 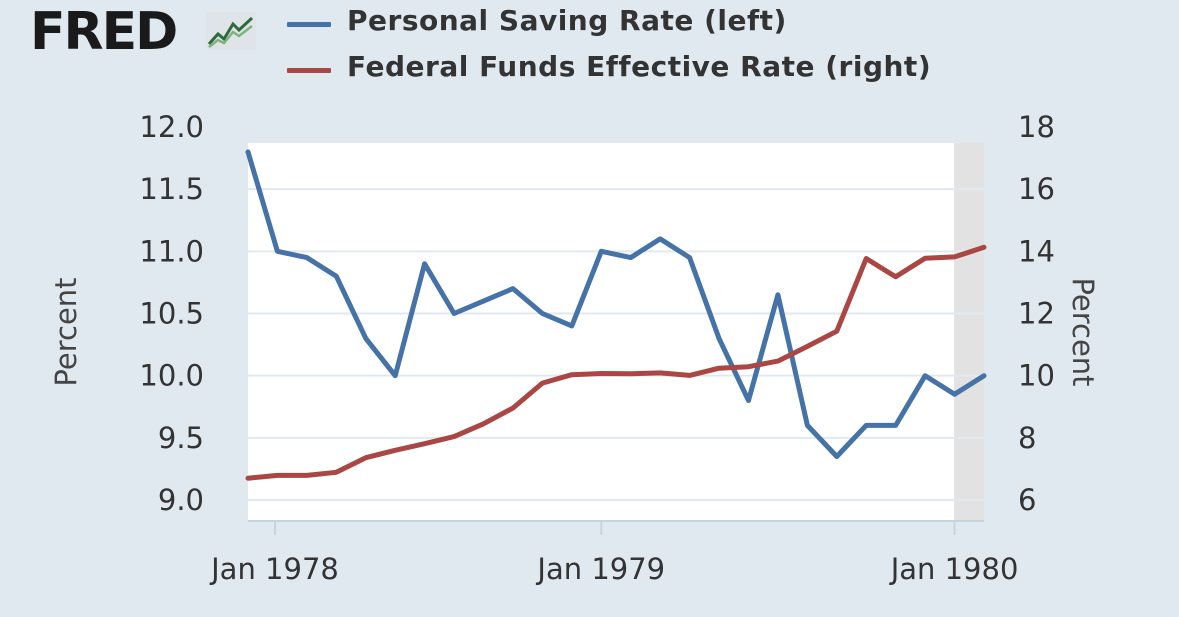 What do you see at coordinates (181, 438) in the screenshot?
I see `y-left-tick-label: 9.5` at bounding box center [181, 438].